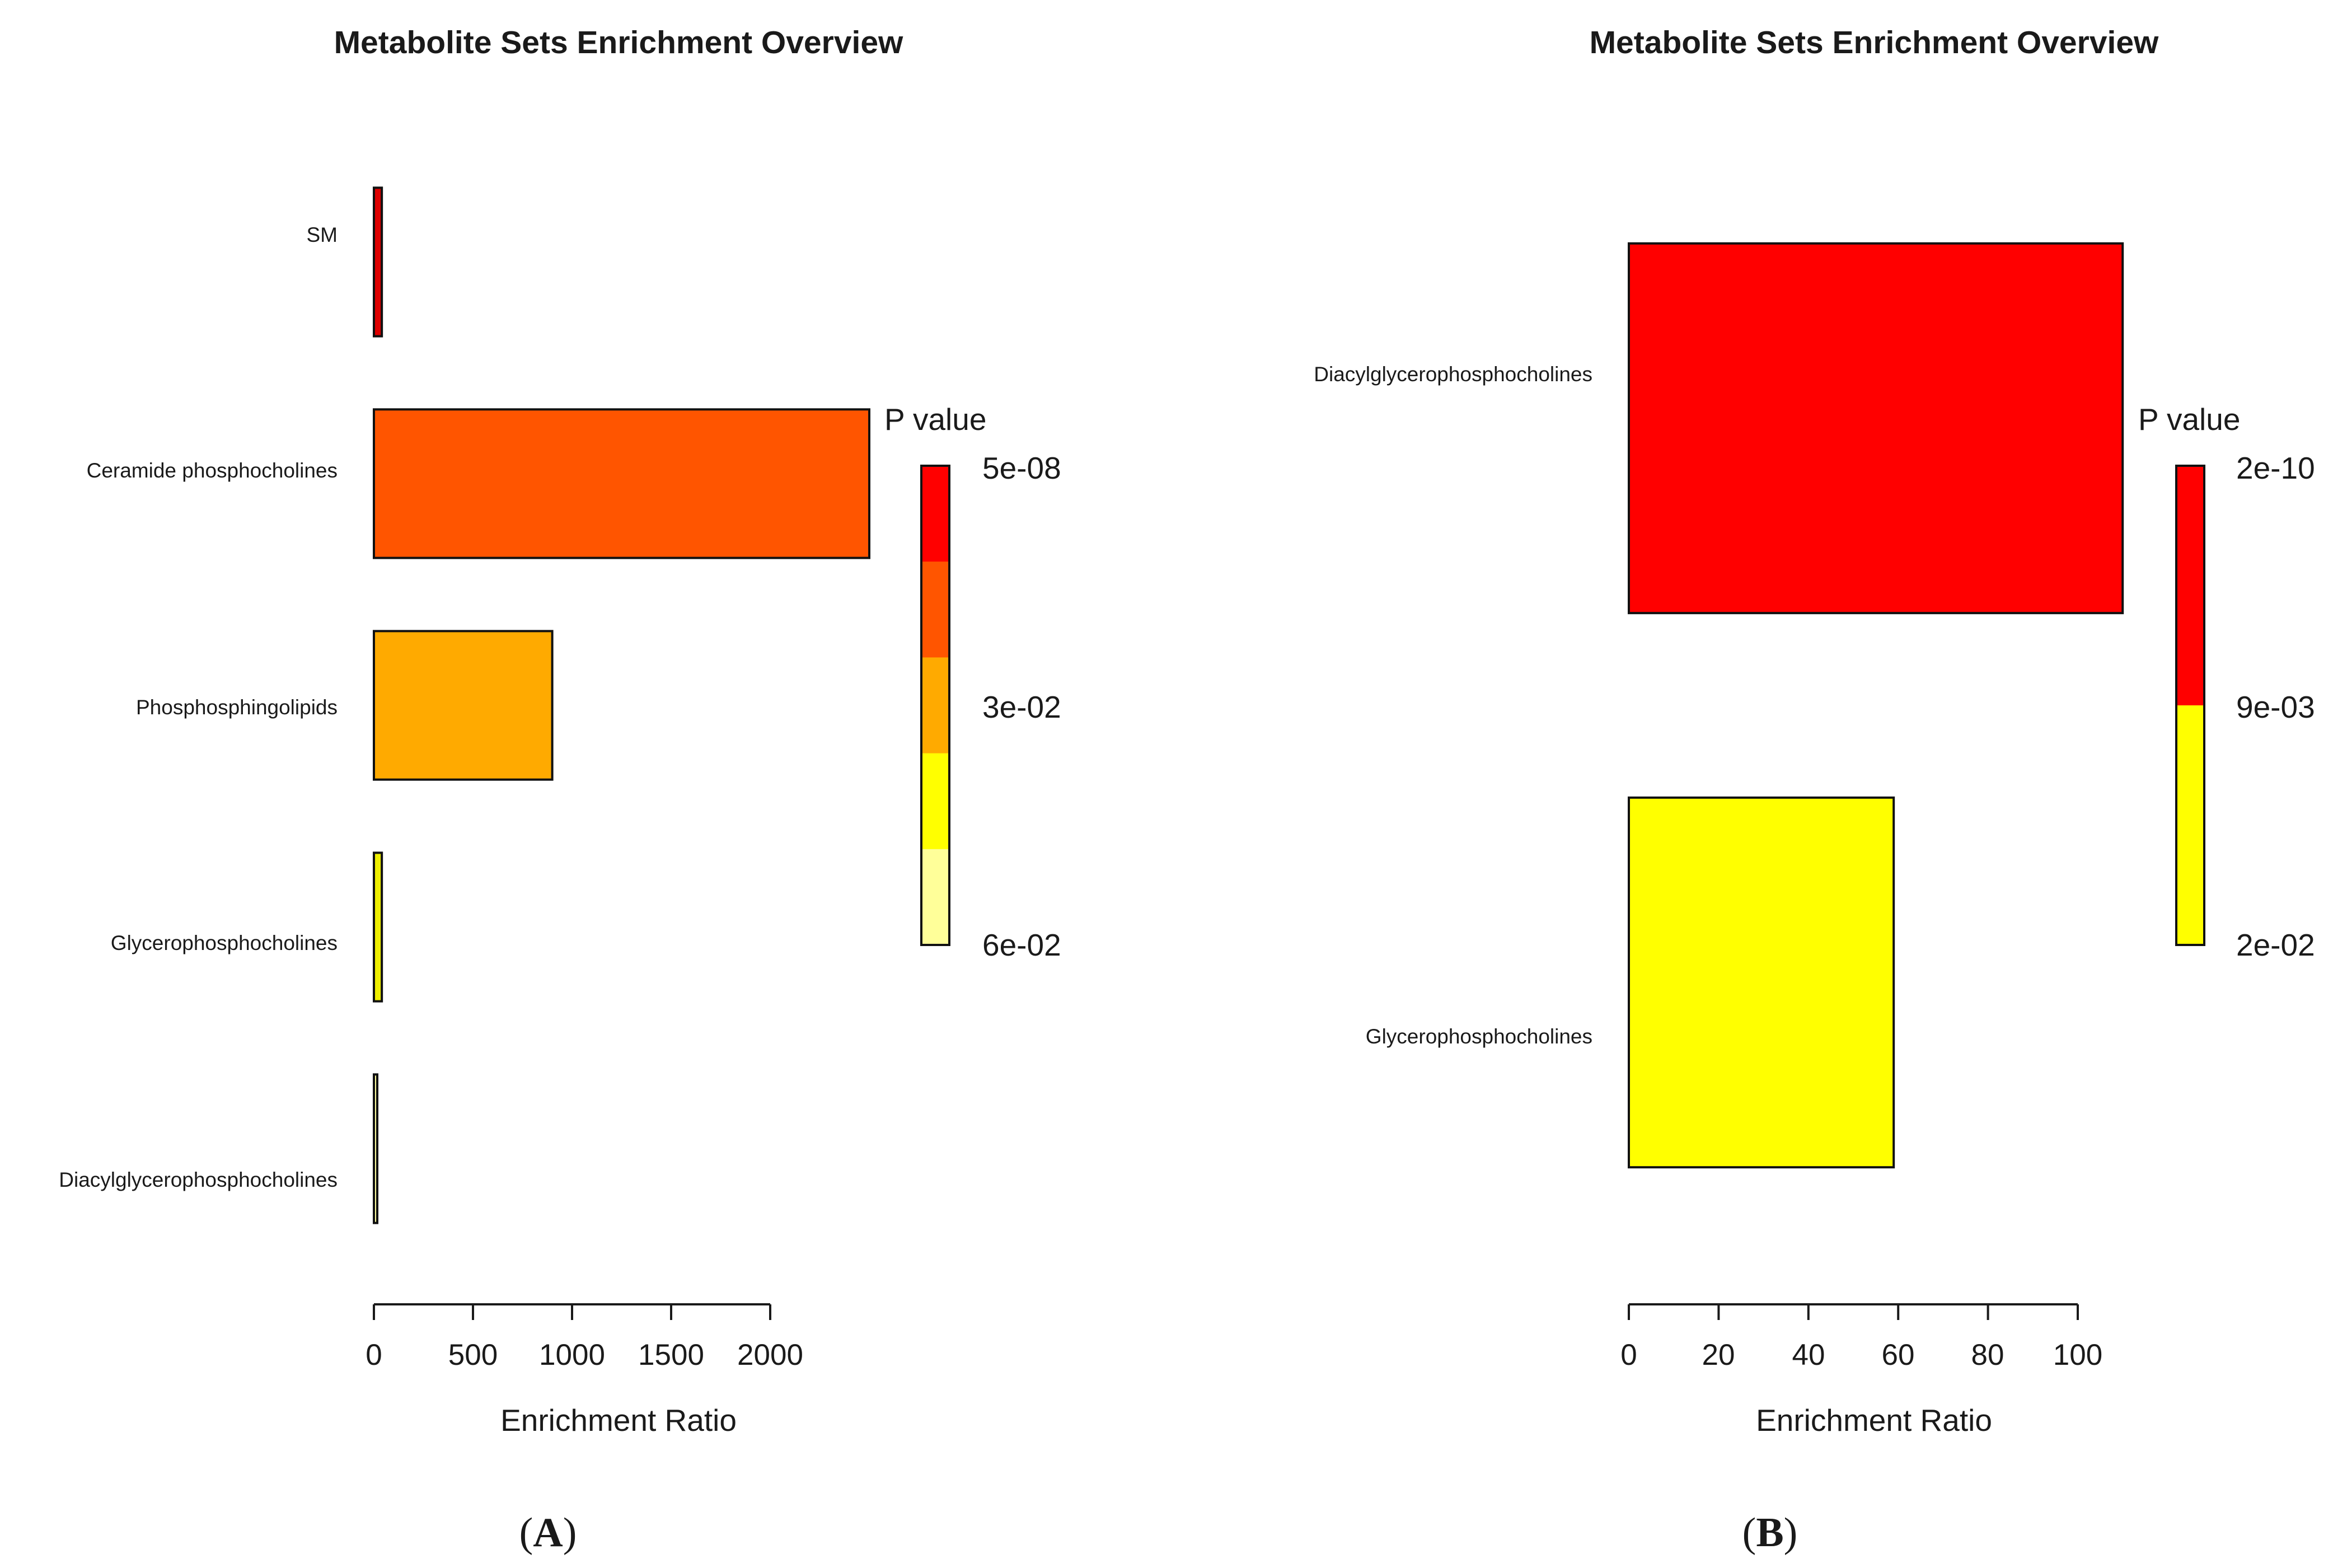 The height and width of the screenshot is (1568, 2333). Describe the element at coordinates (1021, 707) in the screenshot. I see `chart-a-legend-label: 3e-02` at that location.